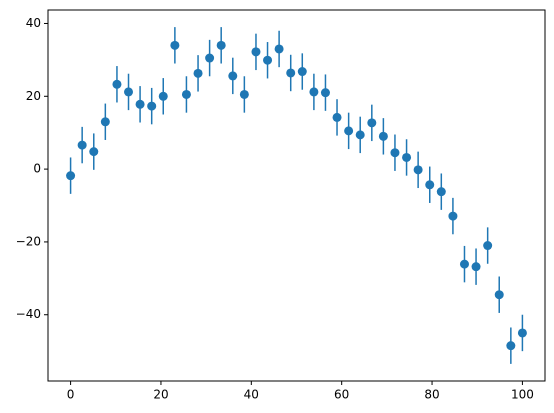 Image resolution: width=554 pixels, height=413 pixels. I want to click on y-tick-label: 40, so click(33, 23).